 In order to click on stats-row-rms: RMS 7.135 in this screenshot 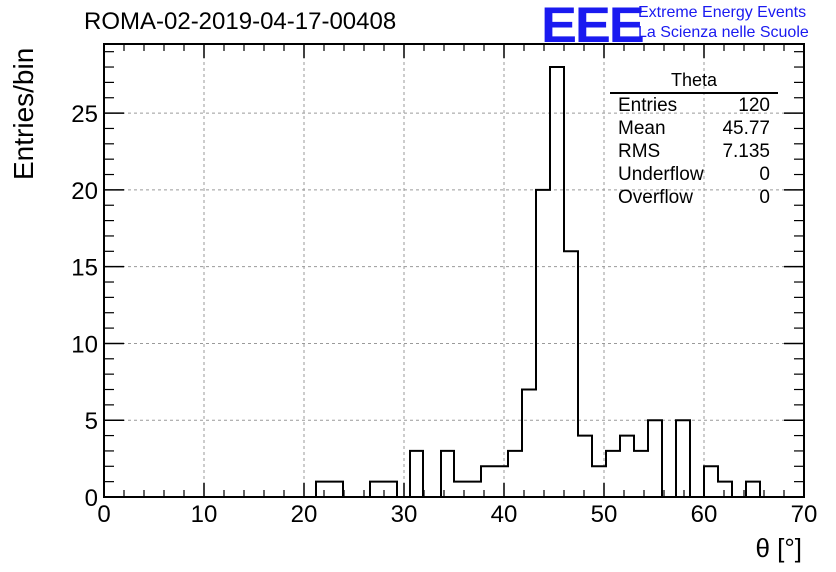, I will do `click(694, 151)`.